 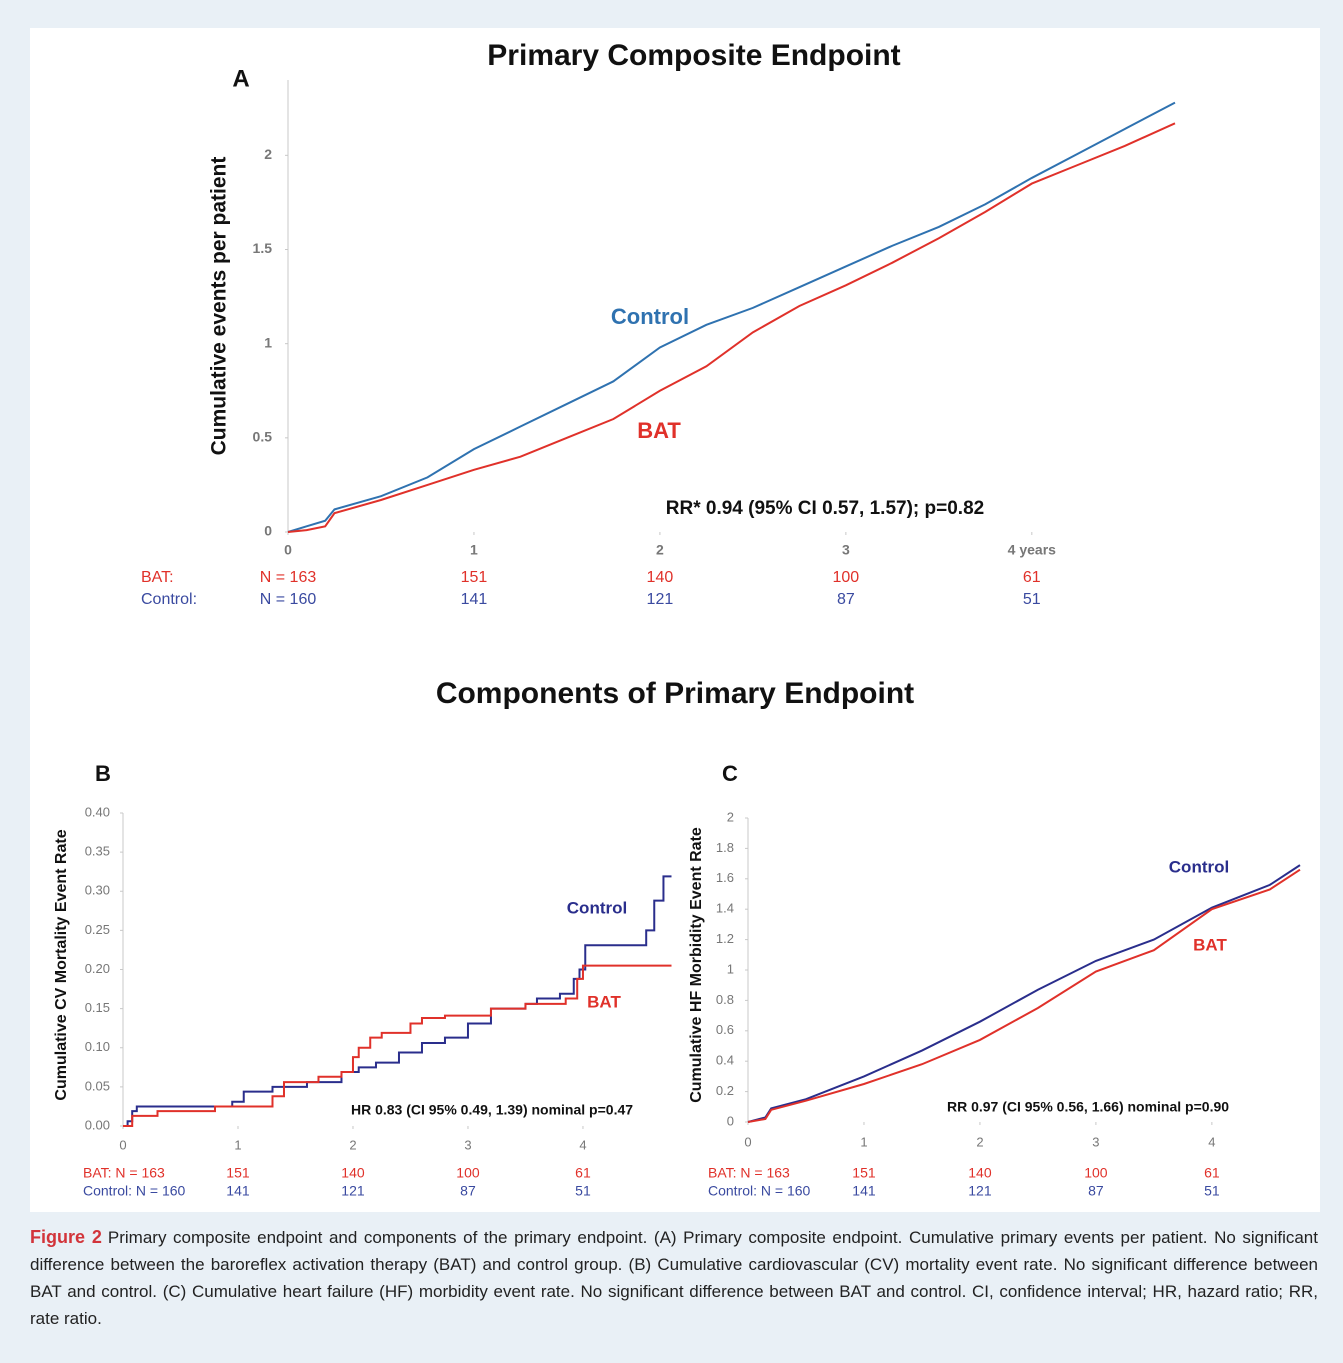 I want to click on y-axis-label: Cumulative events per patient, so click(x=219, y=306).